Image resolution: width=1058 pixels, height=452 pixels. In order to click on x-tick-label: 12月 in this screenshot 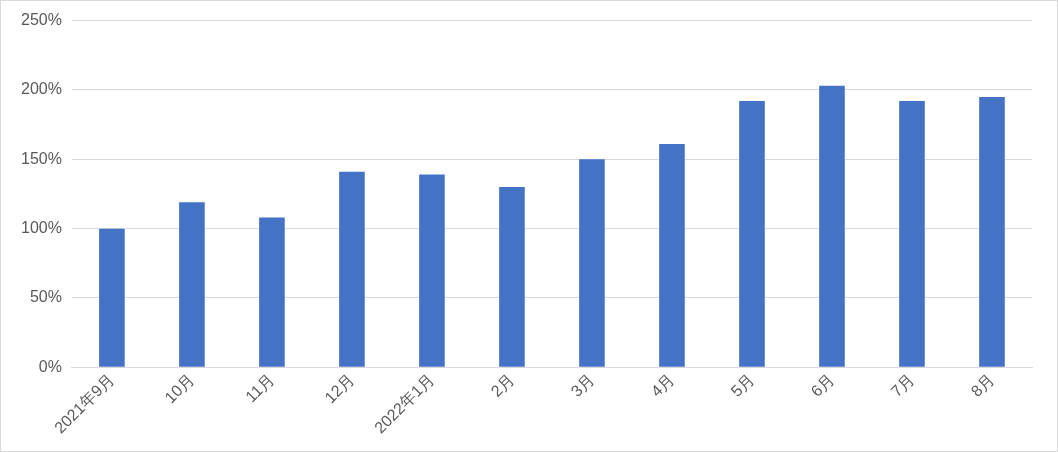, I will do `click(339, 388)`.